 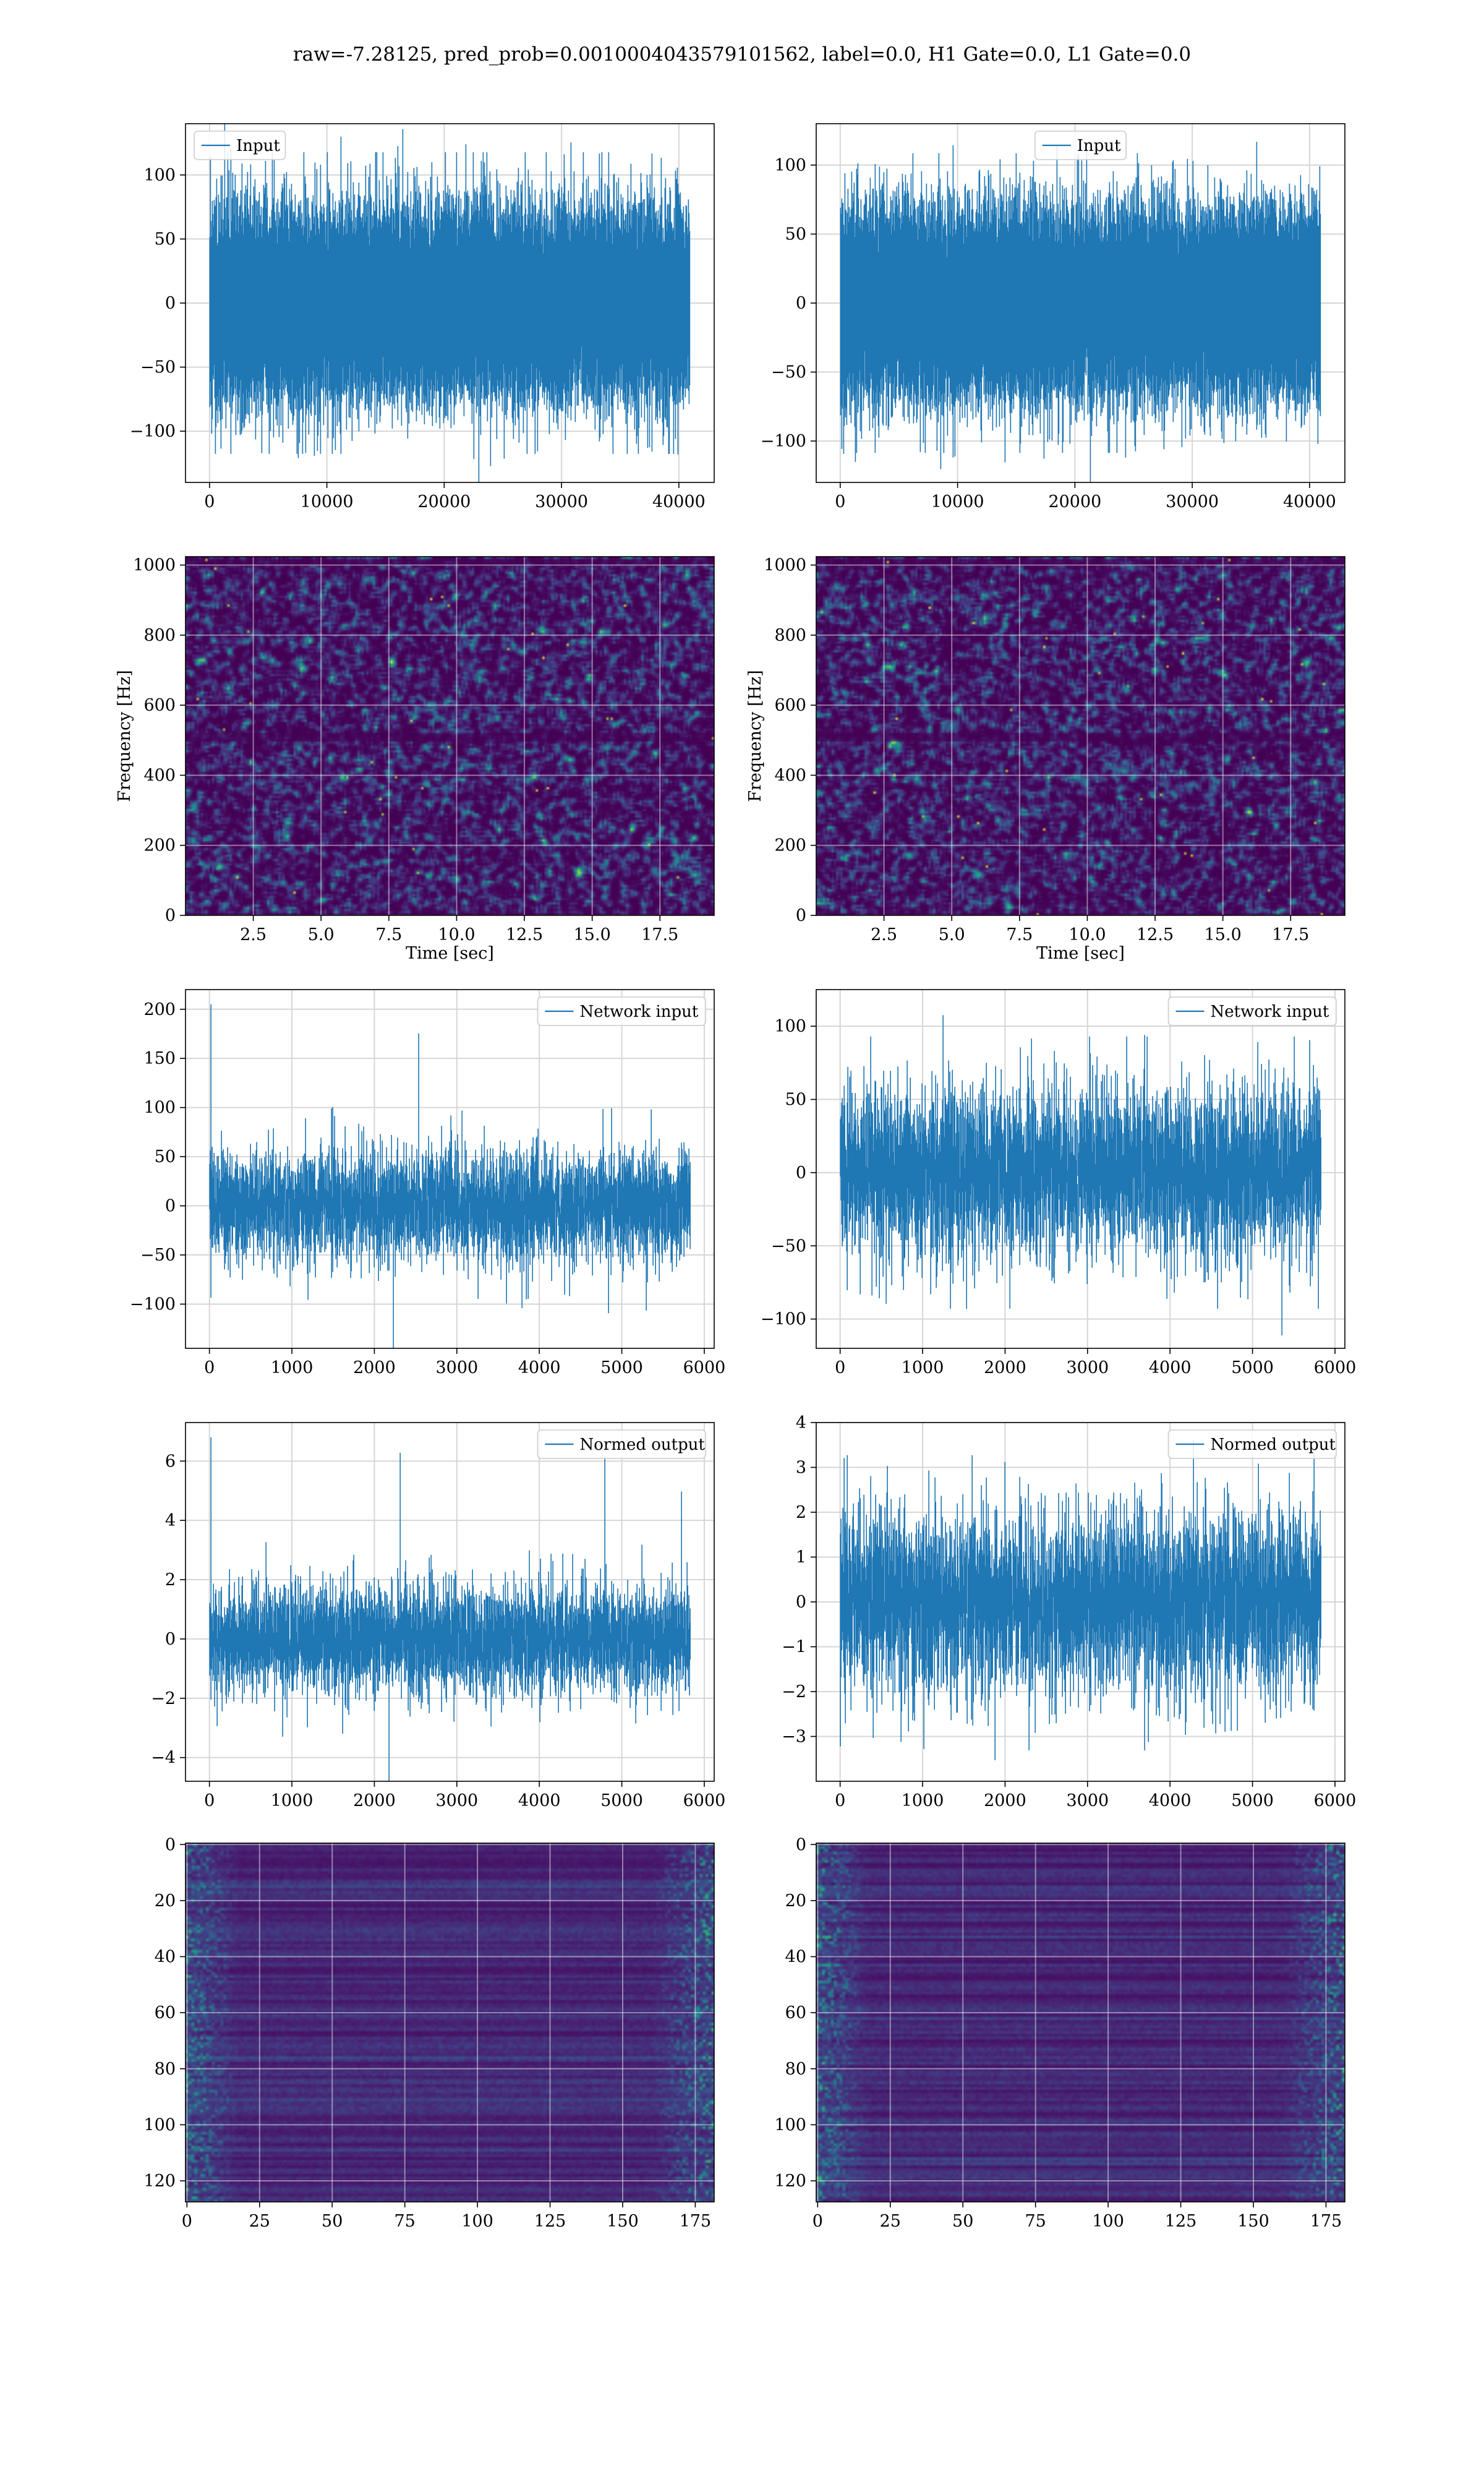 I want to click on normed-output-h1-xtick-label: 2000, so click(x=374, y=1800).